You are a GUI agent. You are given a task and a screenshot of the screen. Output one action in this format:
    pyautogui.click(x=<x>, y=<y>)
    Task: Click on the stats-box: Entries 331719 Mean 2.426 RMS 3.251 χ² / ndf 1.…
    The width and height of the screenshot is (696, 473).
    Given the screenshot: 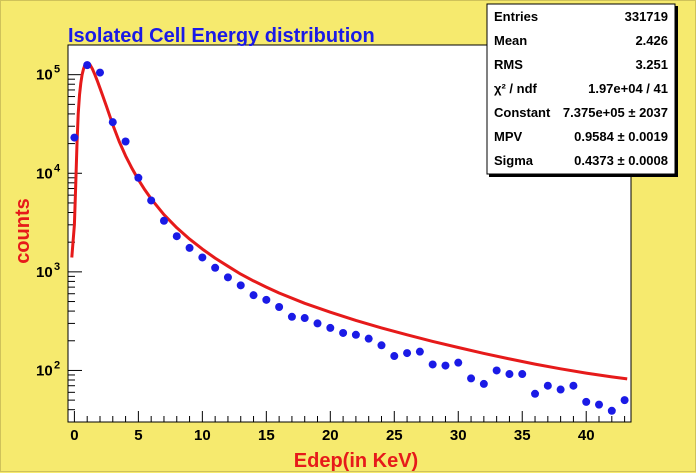 What is the action you would take?
    pyautogui.click(x=582, y=90)
    